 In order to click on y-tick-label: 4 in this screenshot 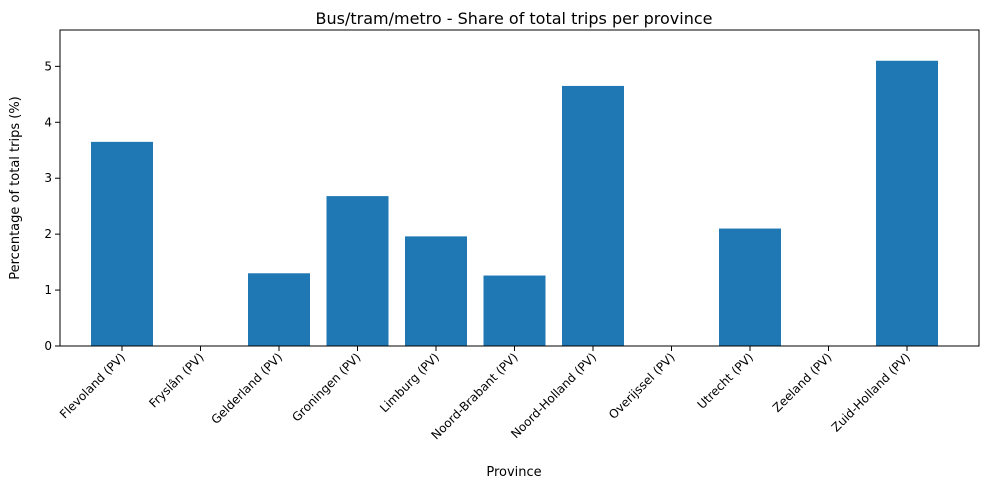, I will do `click(48, 122)`.